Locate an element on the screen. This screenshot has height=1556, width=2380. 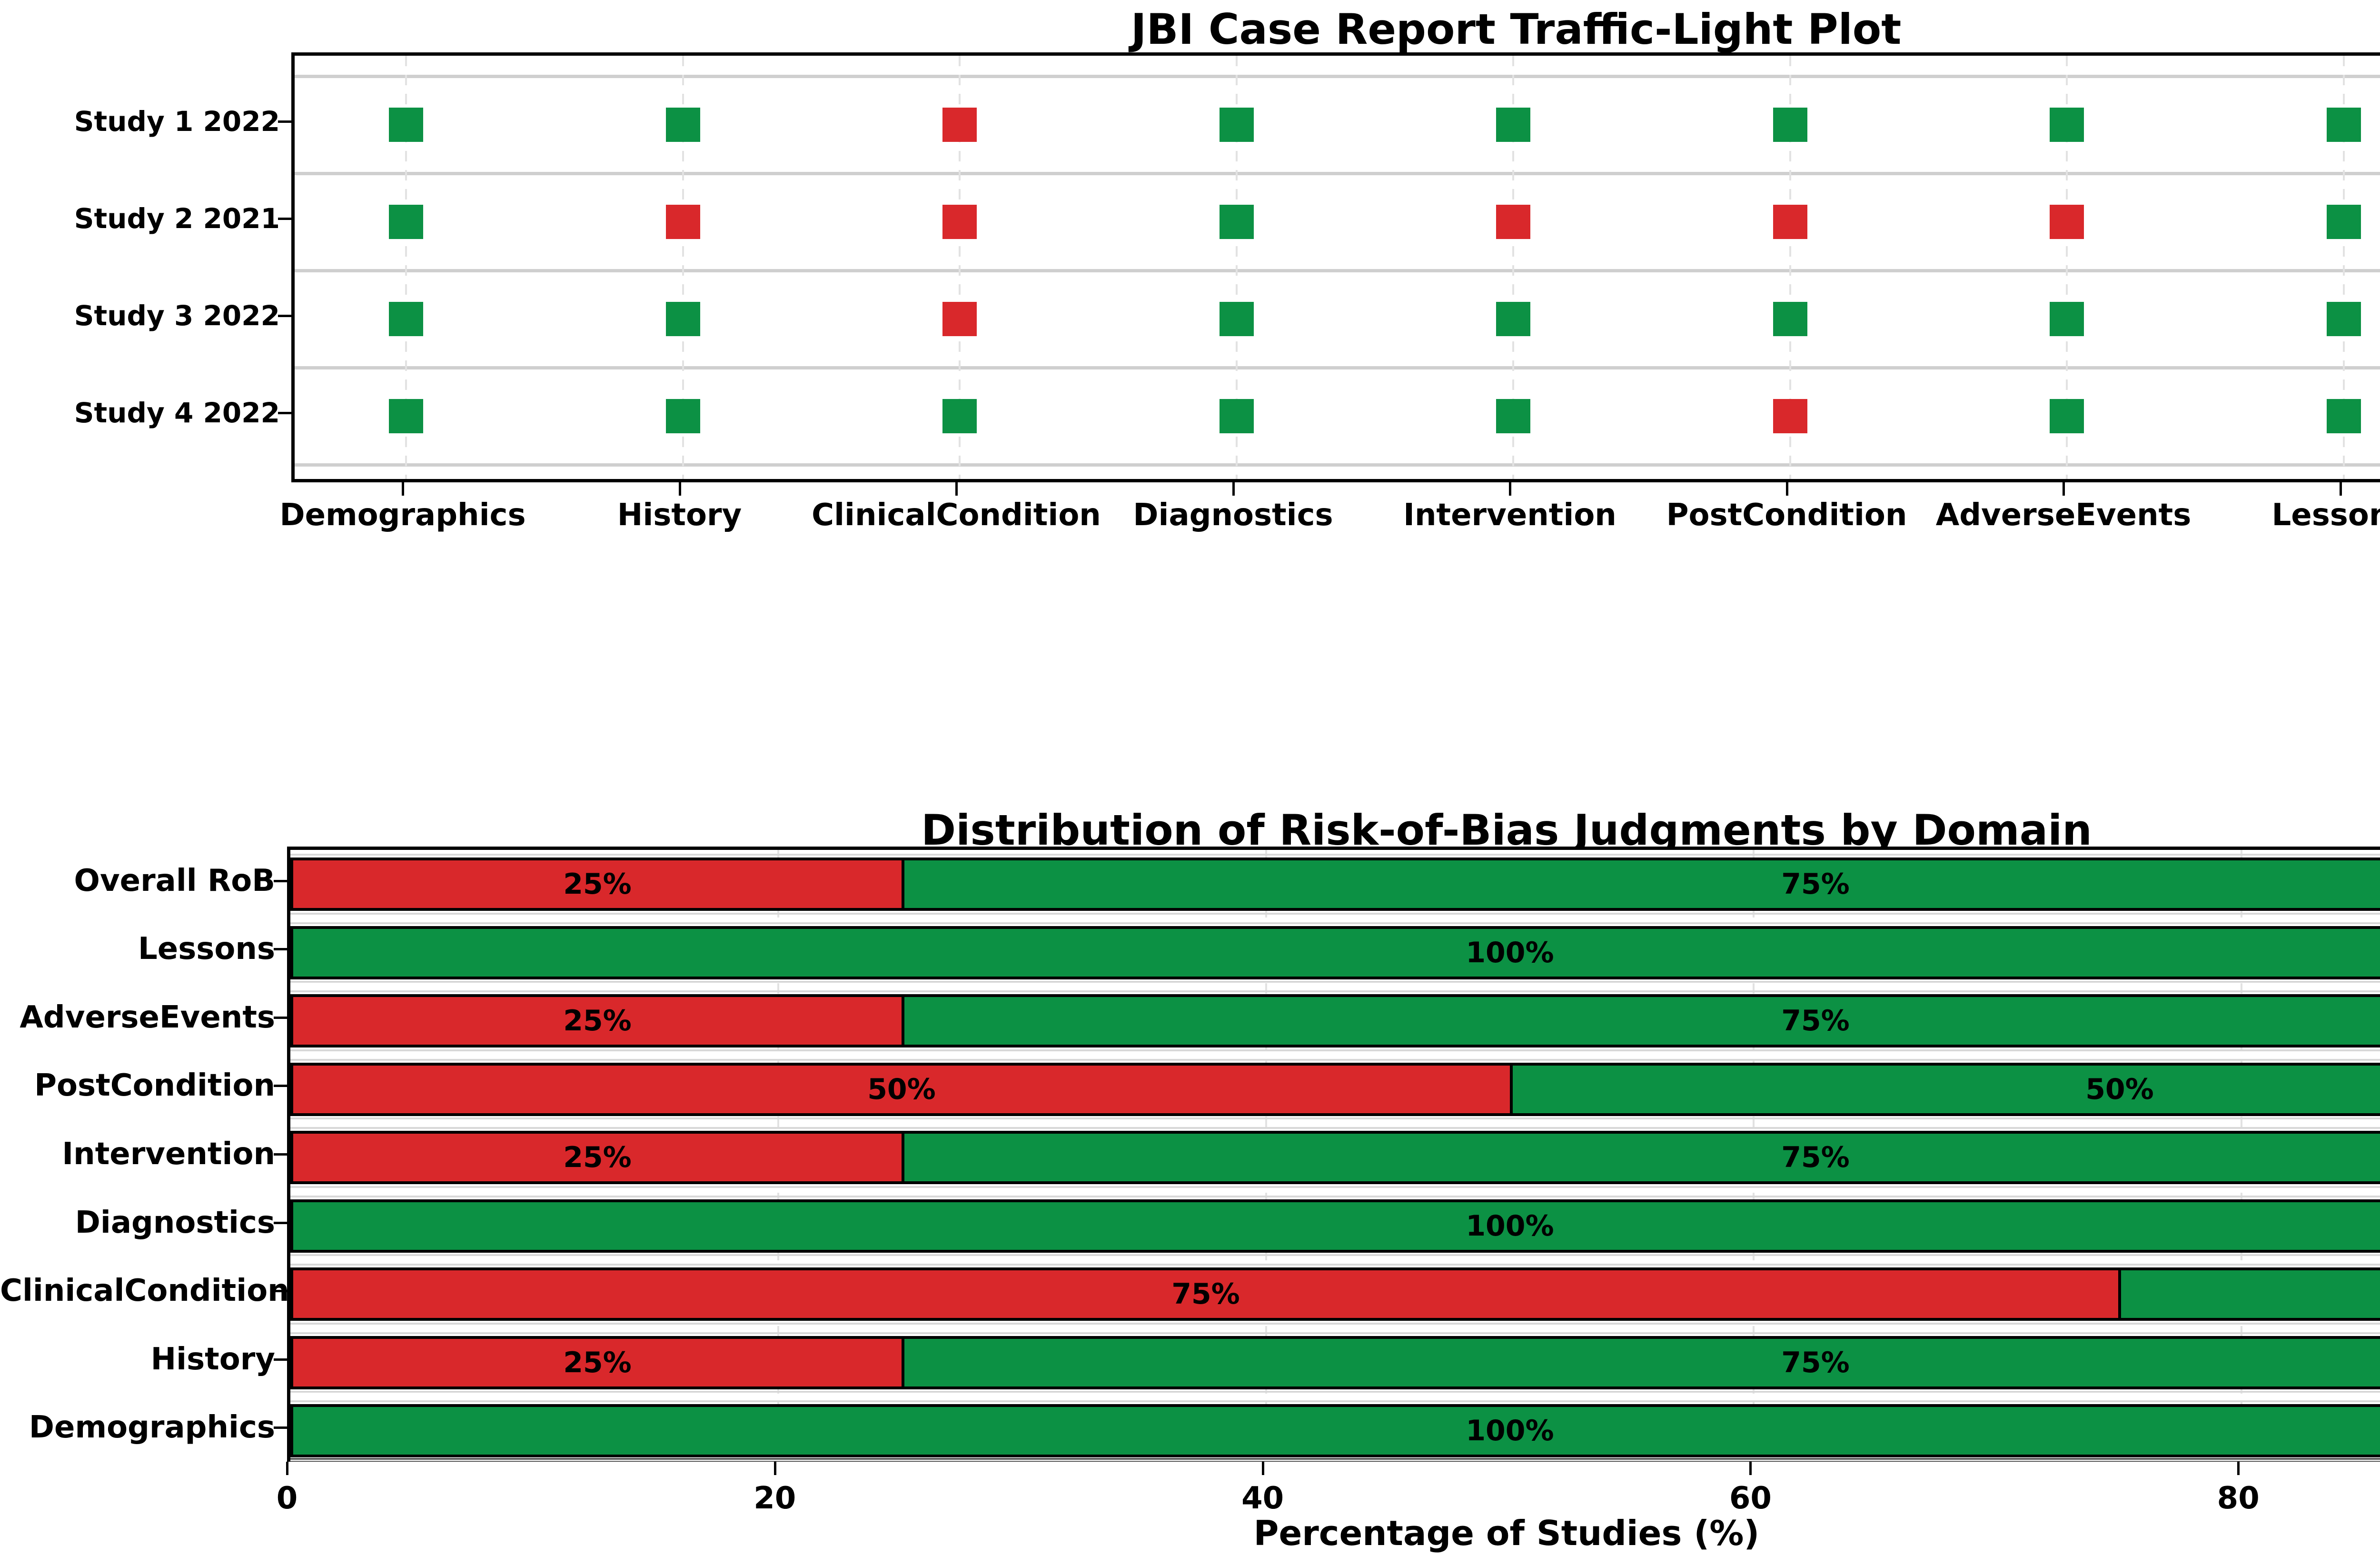
stacked-bar-lessons: 100% is located at coordinates (1335, 952).